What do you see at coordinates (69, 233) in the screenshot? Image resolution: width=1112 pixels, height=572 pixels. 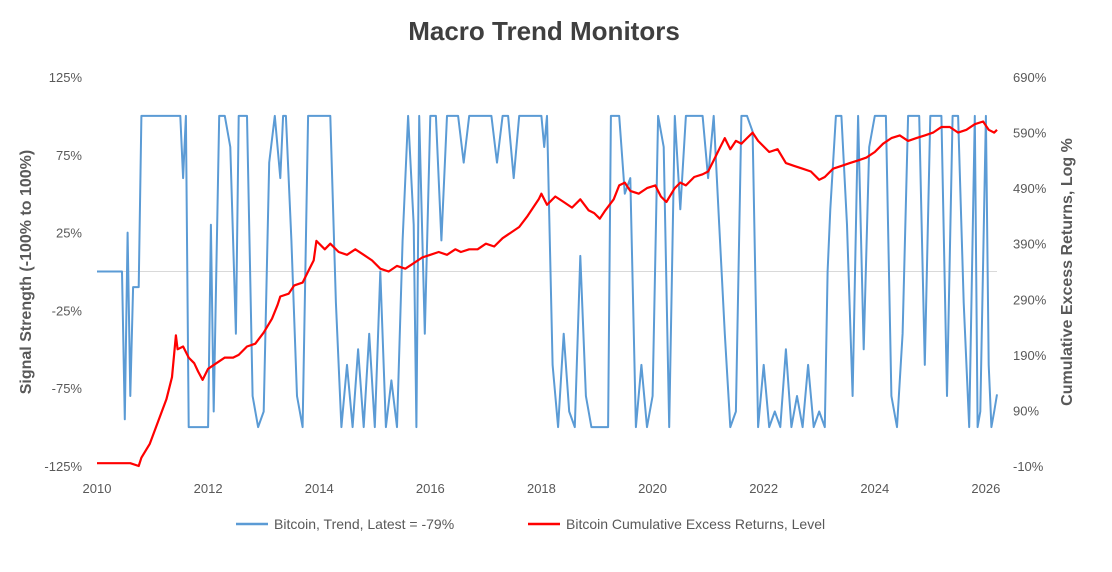 I see `left-tick-label: 25%` at bounding box center [69, 233].